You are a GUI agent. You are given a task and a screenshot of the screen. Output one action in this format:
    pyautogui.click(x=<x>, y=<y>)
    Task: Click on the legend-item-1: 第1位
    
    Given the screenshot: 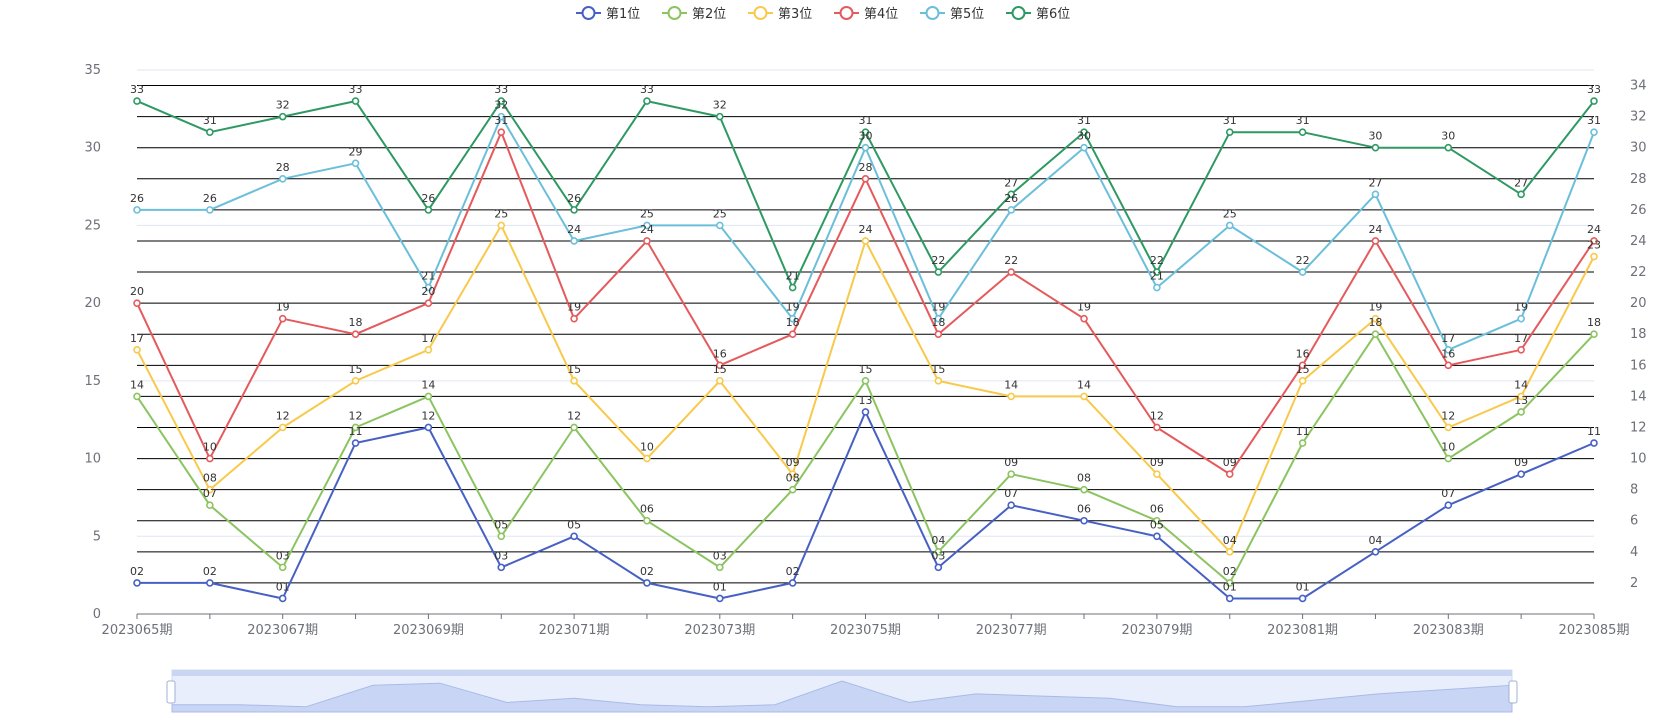 What is the action you would take?
    pyautogui.click(x=608, y=14)
    